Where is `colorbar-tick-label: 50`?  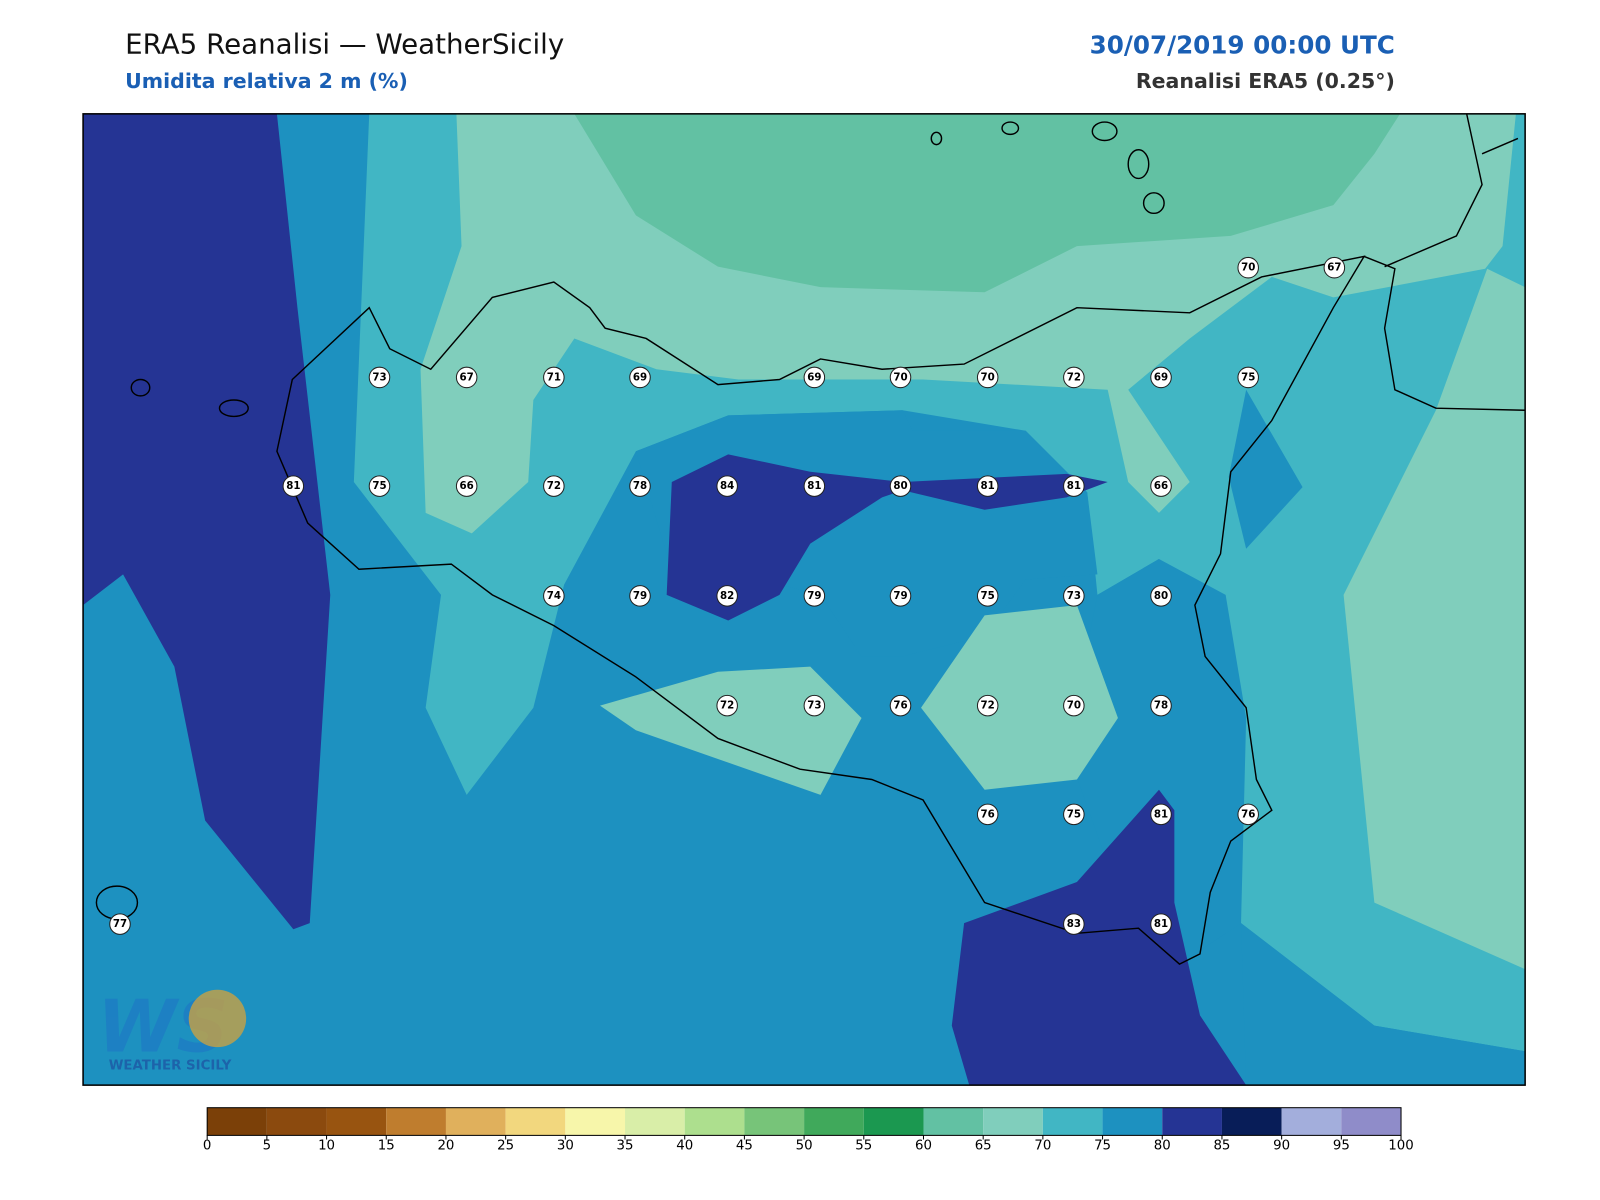 colorbar-tick-label: 50 is located at coordinates (804, 1145).